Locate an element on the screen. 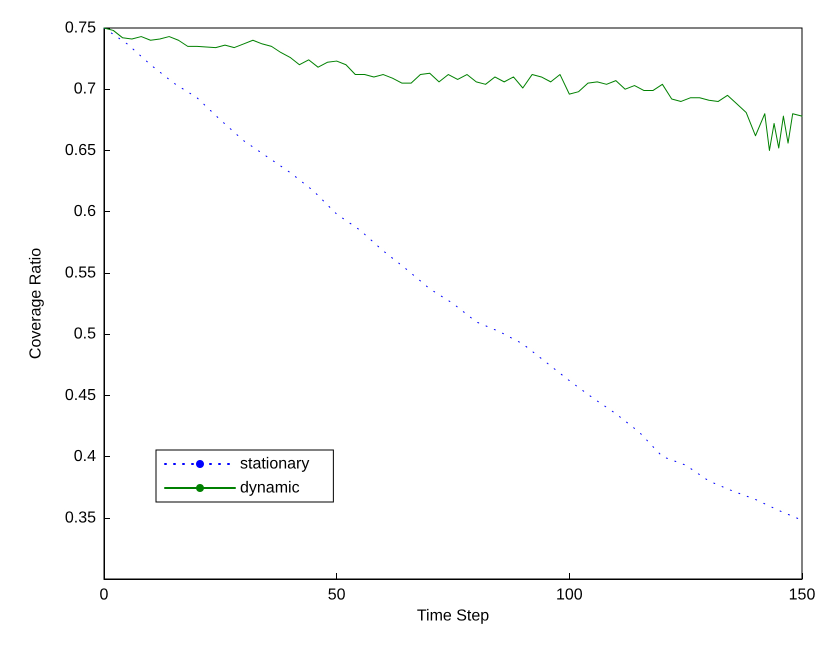  y-tick-label: 0.7 is located at coordinates (85, 89).